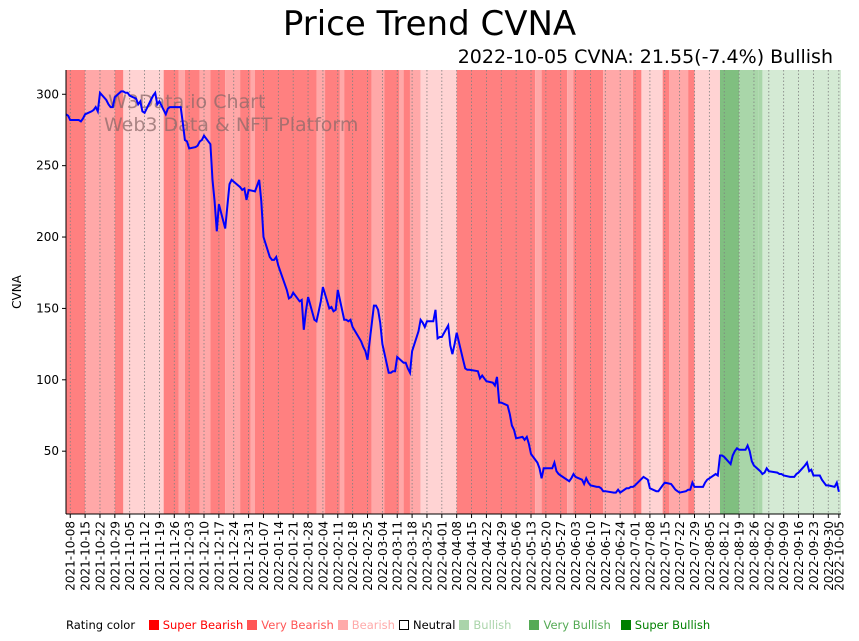  Describe the element at coordinates (264, 556) in the screenshot. I see `x-tick-label: 2022-01-07` at that location.